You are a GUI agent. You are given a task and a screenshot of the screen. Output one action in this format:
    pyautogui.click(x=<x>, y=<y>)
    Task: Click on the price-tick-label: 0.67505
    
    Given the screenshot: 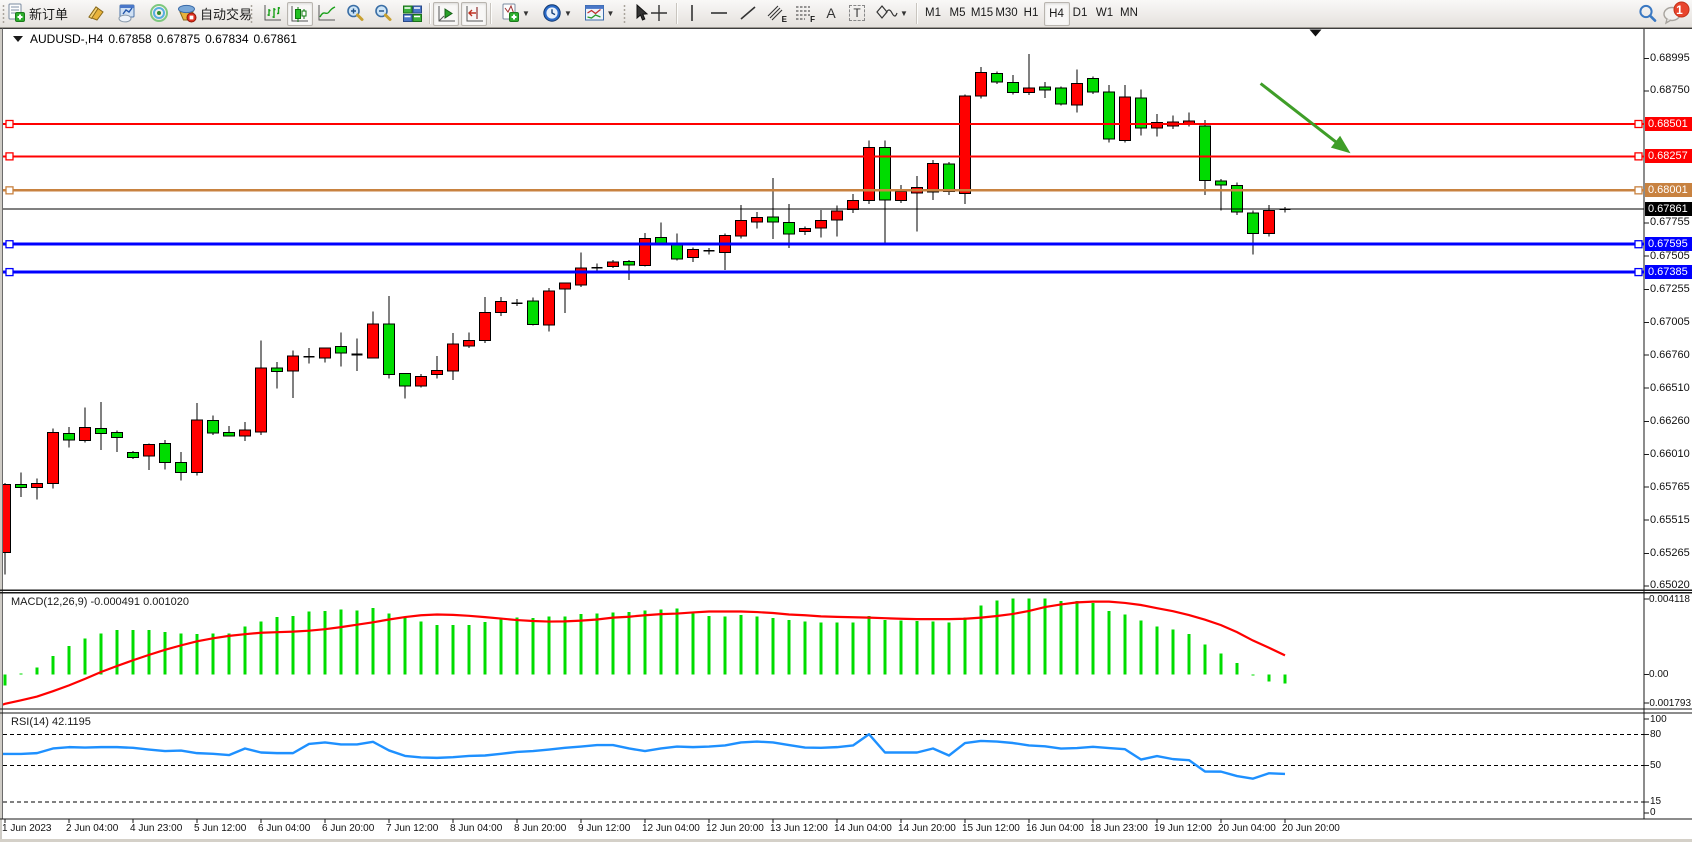 What is the action you would take?
    pyautogui.click(x=1670, y=255)
    